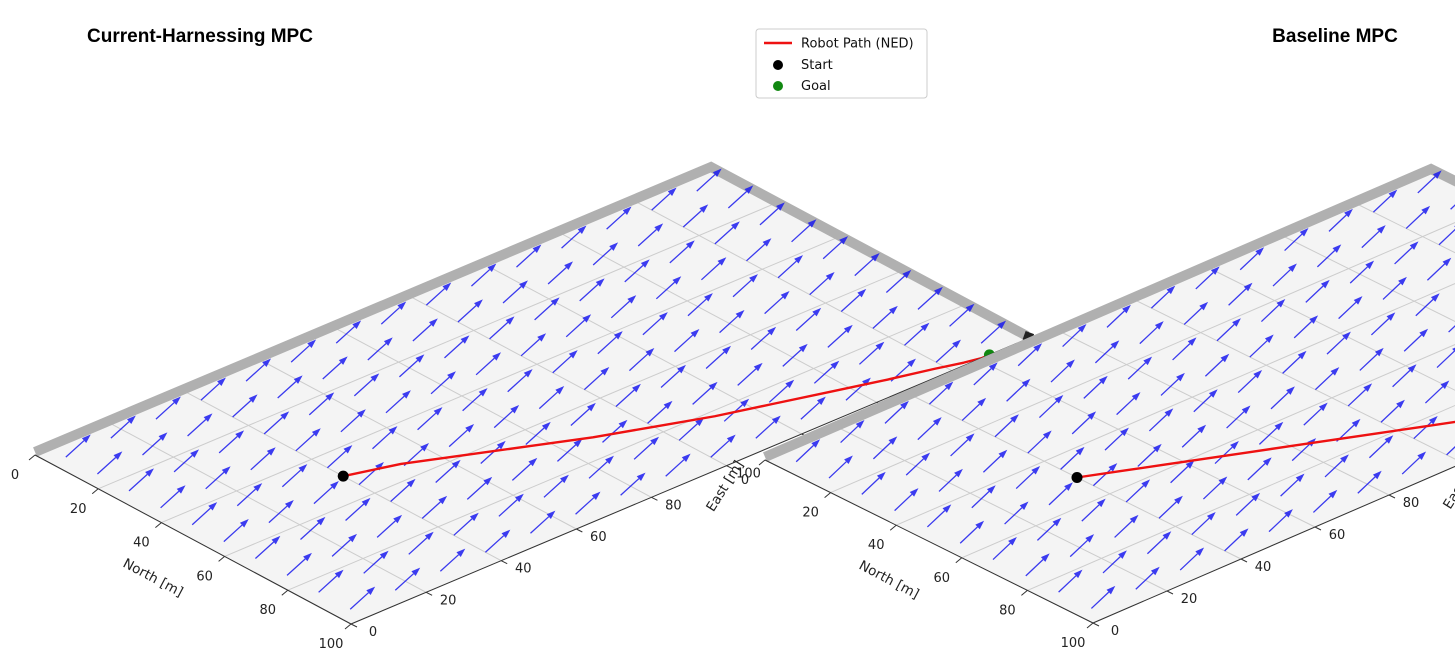  I want to click on north-tick-label: 0, so click(745, 480).